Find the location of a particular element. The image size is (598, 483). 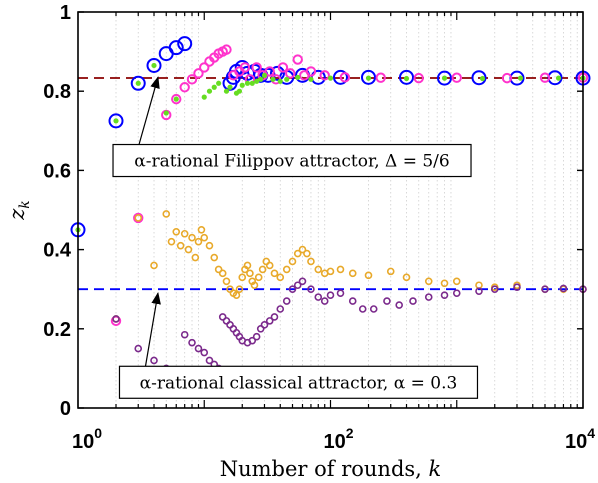

y-tick-label: 0.2 is located at coordinates (57, 330).